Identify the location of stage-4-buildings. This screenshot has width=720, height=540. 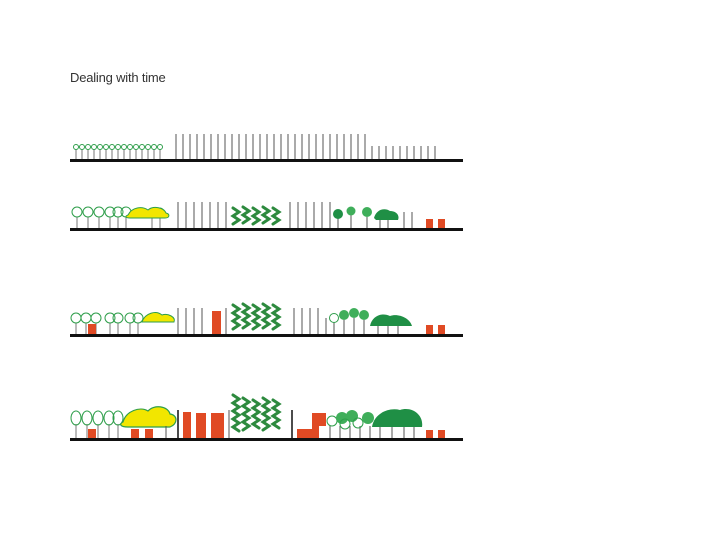
(266, 425).